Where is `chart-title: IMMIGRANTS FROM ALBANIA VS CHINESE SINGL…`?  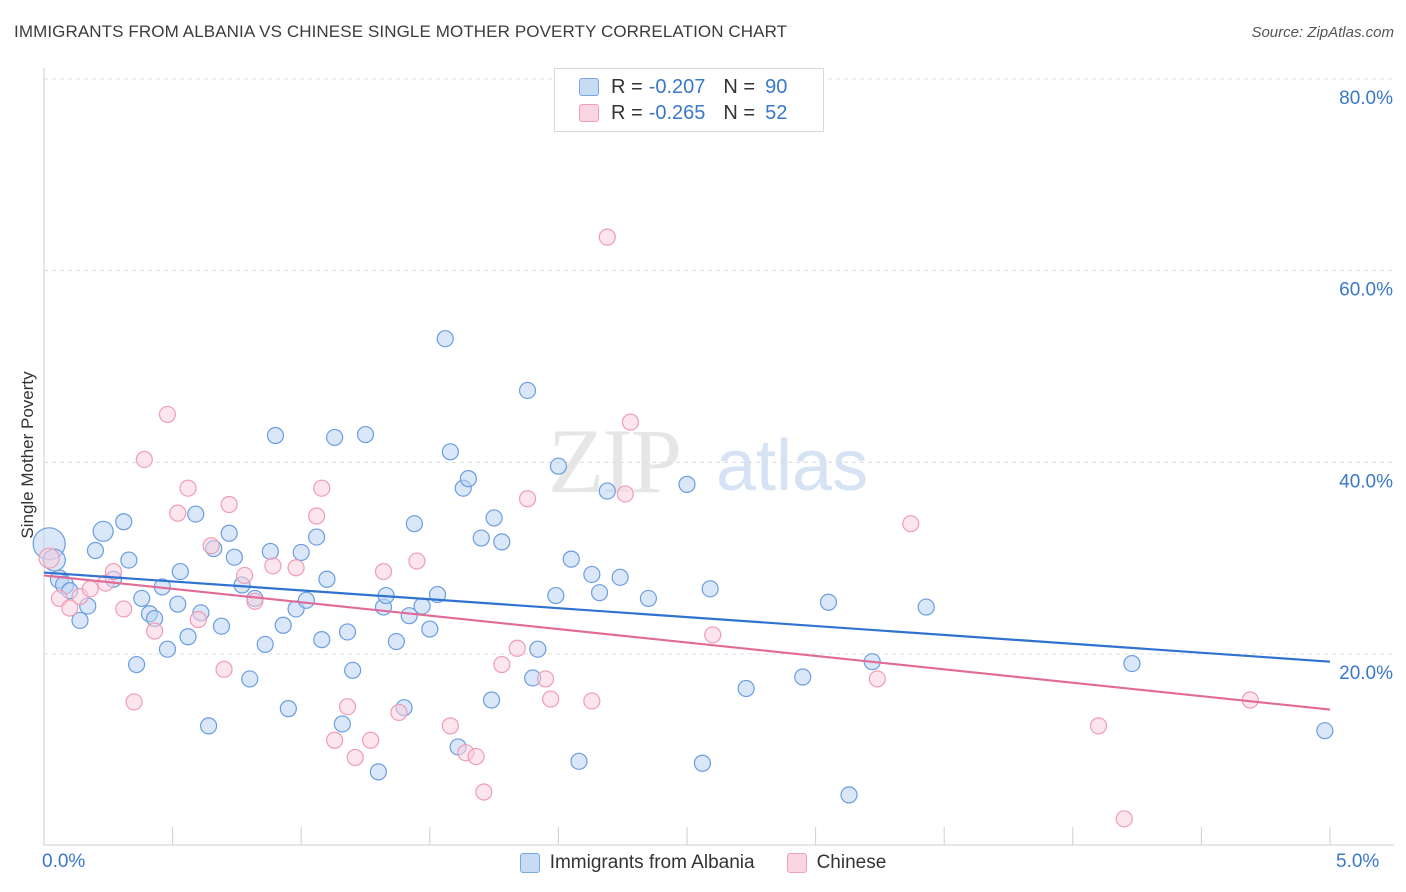
chart-title: IMMIGRANTS FROM ALBANIA VS CHINESE SINGL… is located at coordinates (401, 31).